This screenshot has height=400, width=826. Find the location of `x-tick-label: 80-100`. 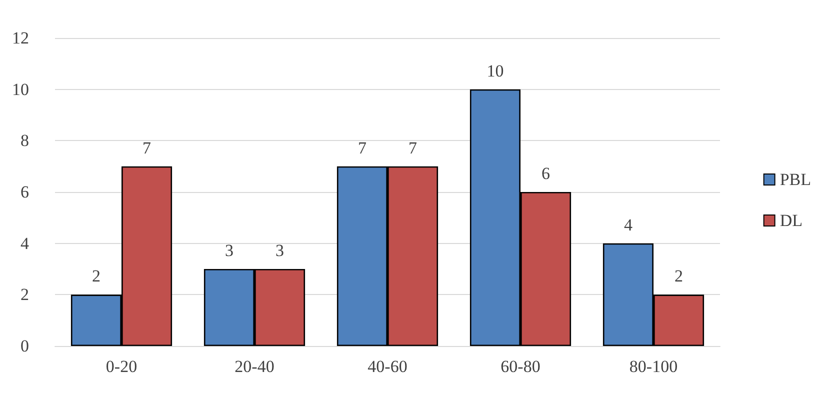

x-tick-label: 80-100 is located at coordinates (653, 366).